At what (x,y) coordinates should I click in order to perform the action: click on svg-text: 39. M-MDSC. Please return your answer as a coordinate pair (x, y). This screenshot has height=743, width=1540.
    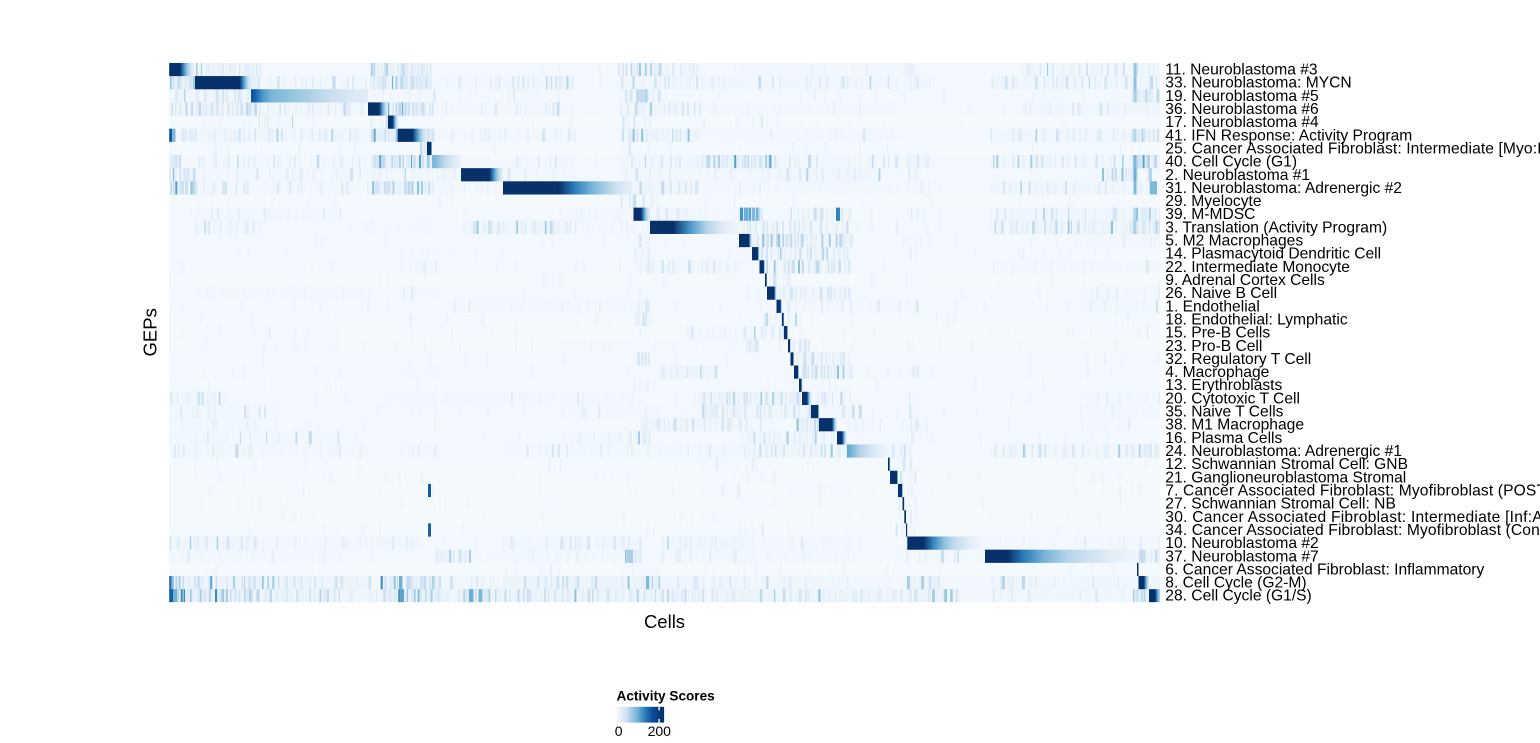
    Looking at the image, I should click on (1210, 214).